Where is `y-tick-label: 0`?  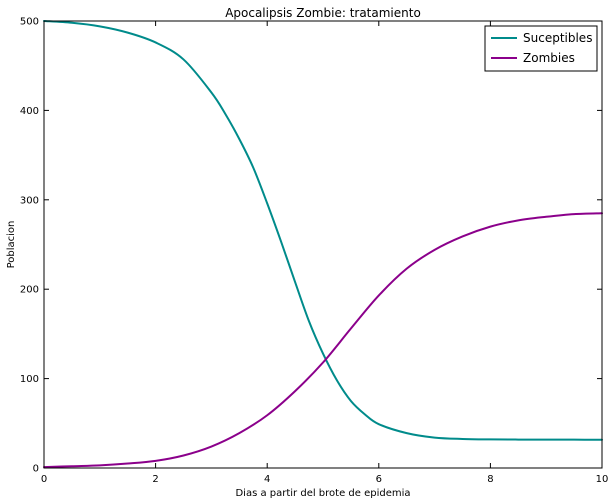
y-tick-label: 0 is located at coordinates (36, 469).